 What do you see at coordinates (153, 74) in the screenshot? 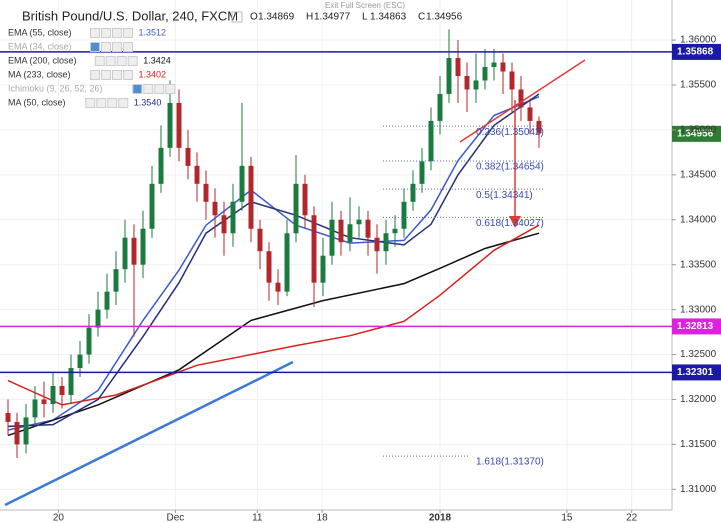
I see `legend-value: 1.3402` at bounding box center [153, 74].